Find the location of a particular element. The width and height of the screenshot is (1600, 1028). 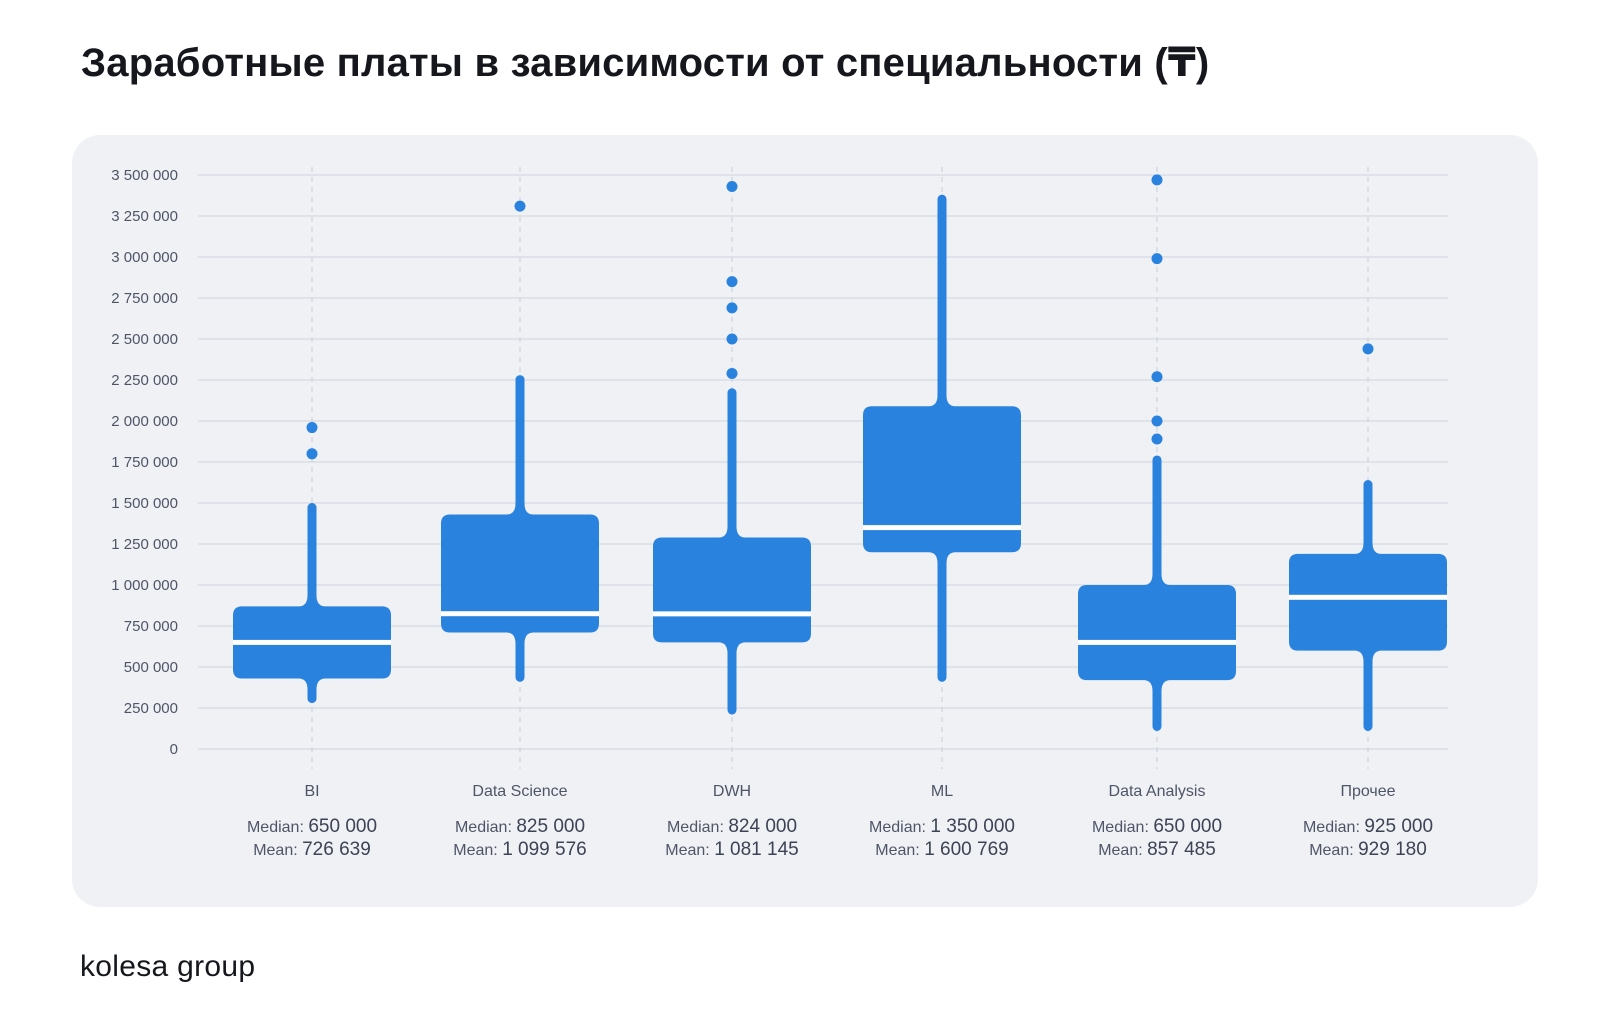

mean-stat: Mean: 1 081 145 is located at coordinates (731, 849).